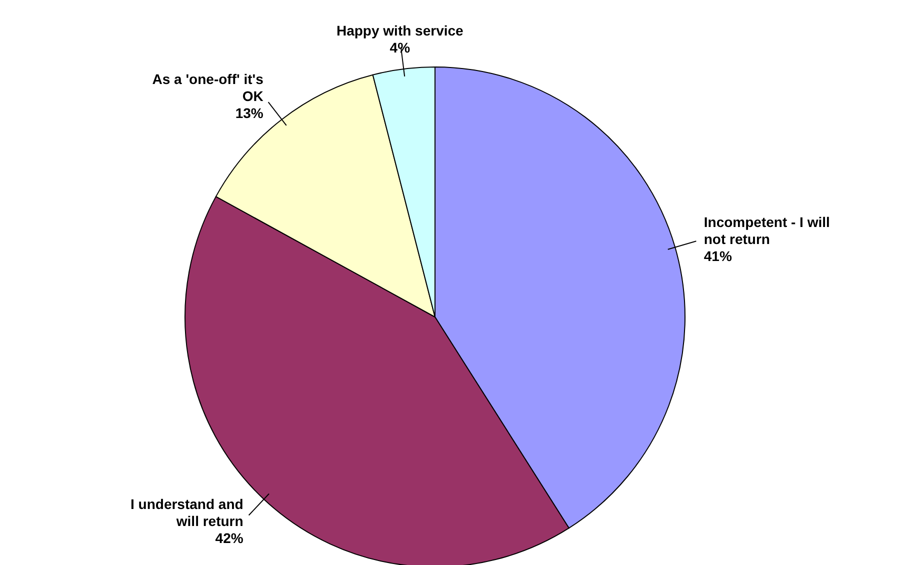  What do you see at coordinates (208, 87) in the screenshot?
I see `slice-label: As a 'one-off' it's OK` at bounding box center [208, 87].